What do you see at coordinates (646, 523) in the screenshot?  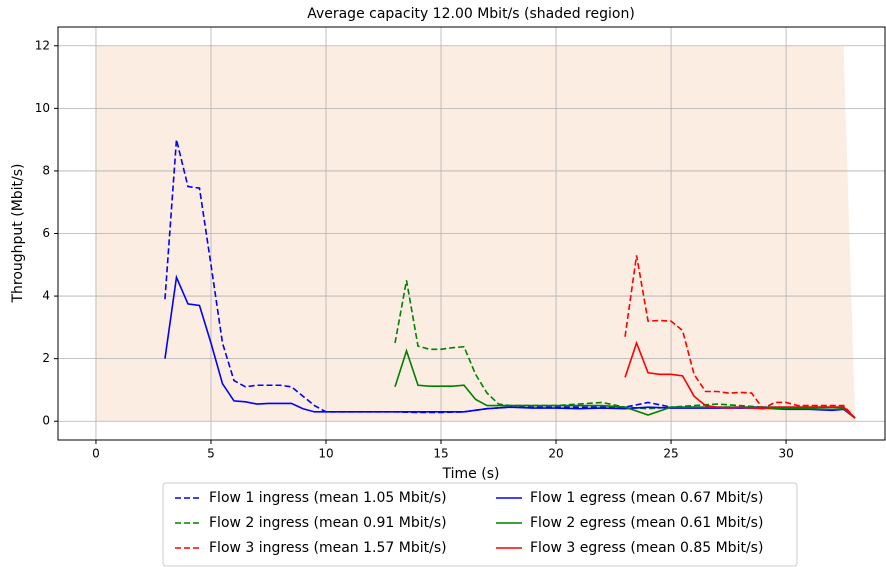 I see `legend-label: Flow 2 egress (mean 0.61 Mbit/s)` at bounding box center [646, 523].